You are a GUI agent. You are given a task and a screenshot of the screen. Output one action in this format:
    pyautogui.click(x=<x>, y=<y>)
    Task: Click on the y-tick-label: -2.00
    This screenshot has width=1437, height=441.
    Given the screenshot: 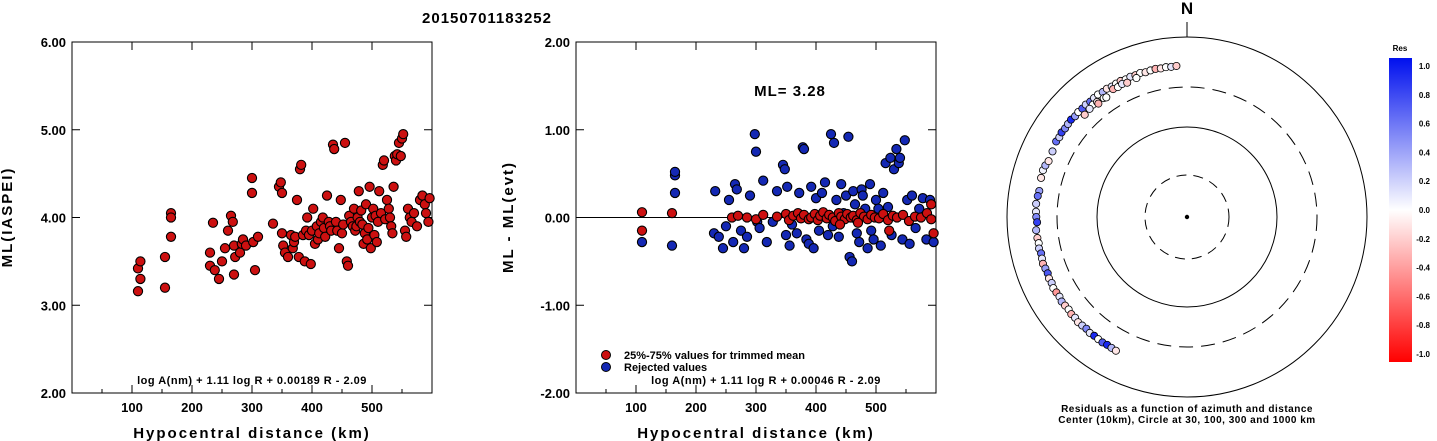 What is the action you would take?
    pyautogui.click(x=555, y=393)
    